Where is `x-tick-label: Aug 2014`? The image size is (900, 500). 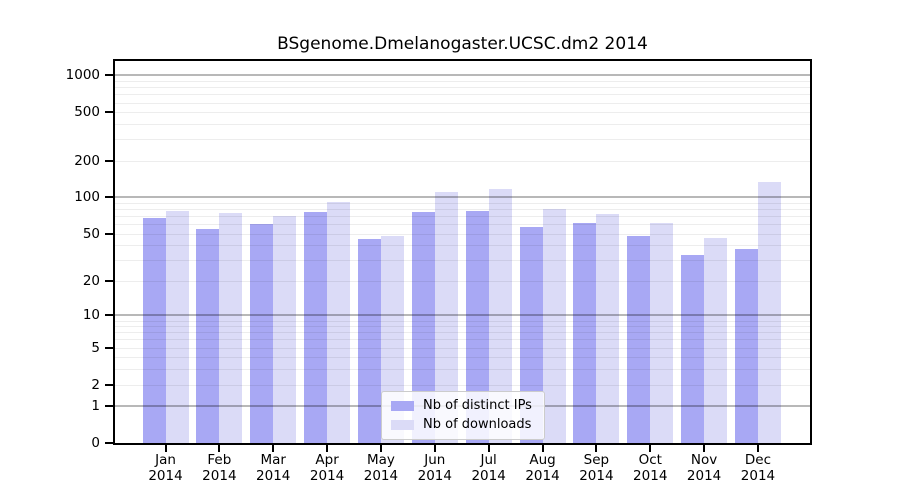
x-tick-label: Aug 2014 is located at coordinates (542, 468).